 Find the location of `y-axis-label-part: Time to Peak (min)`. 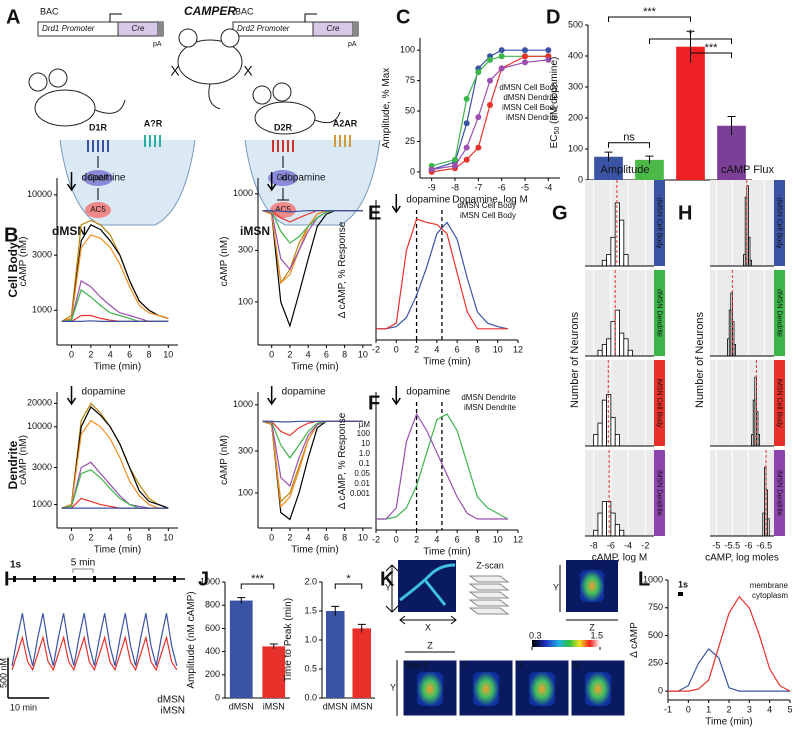

y-axis-label-part: Time to Peak (min) is located at coordinates (288, 640).